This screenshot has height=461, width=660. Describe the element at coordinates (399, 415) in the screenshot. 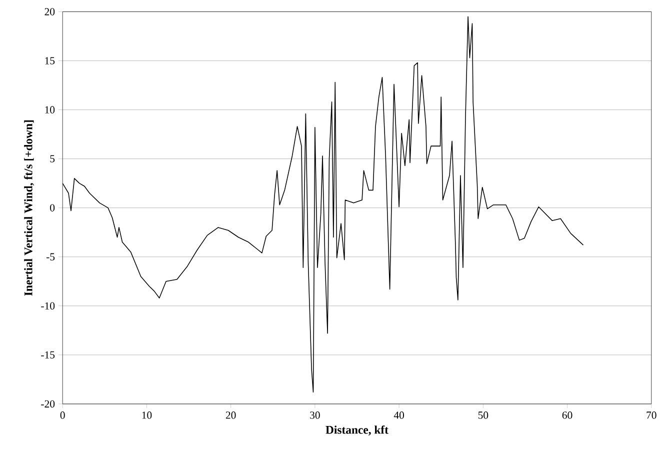

I see `x-tick-label: 40` at that location.